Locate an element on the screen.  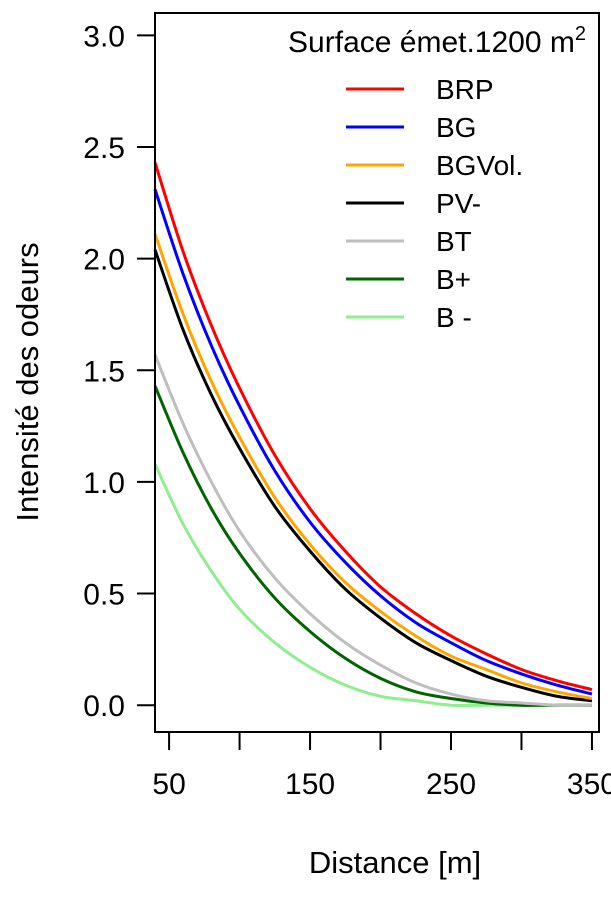
y-axis: 0.0 0.5 1.0 1.5 2.0 2.5 3.0 is located at coordinates (119, 371).